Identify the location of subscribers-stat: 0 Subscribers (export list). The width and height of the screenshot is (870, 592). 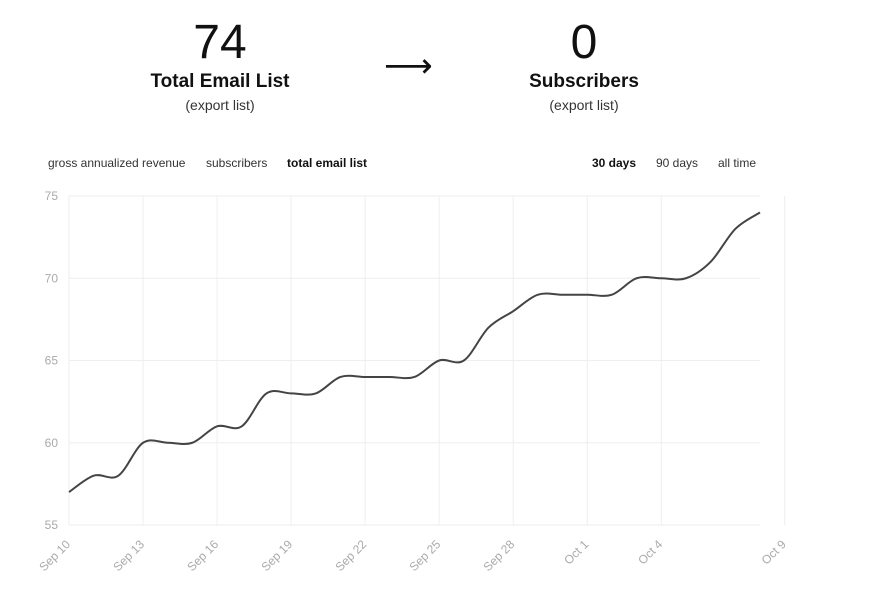
(584, 66).